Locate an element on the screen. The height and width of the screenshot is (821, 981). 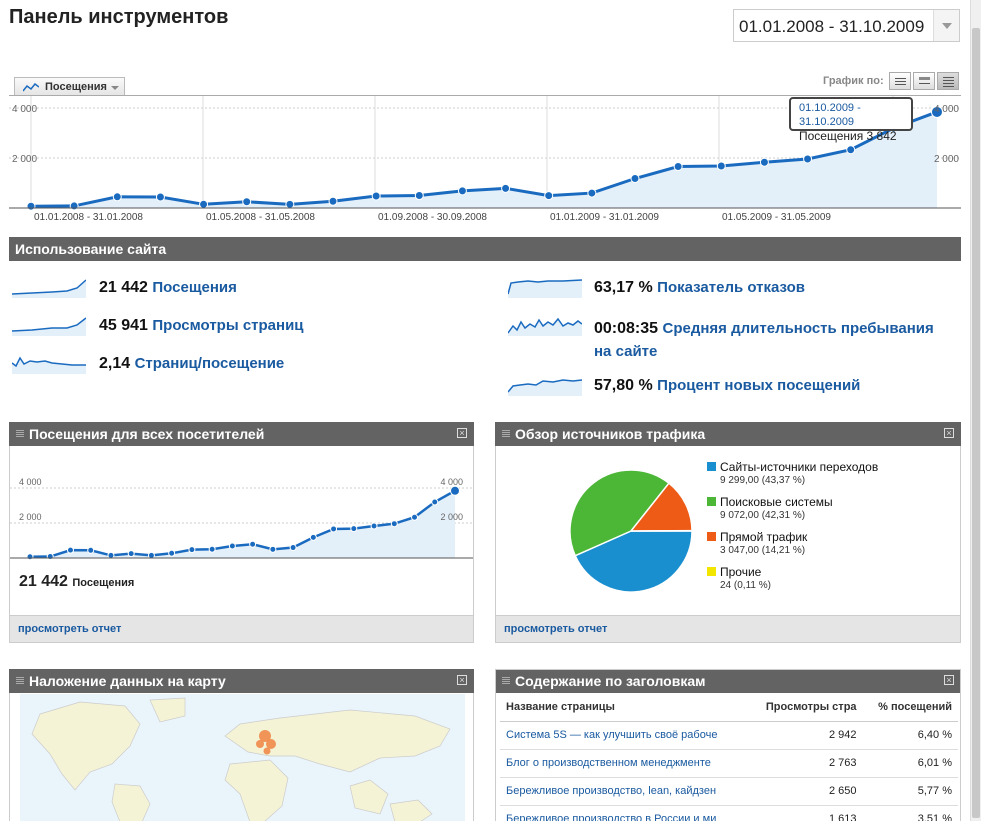
metric-dropdown-label: Посещения is located at coordinates (76, 87).